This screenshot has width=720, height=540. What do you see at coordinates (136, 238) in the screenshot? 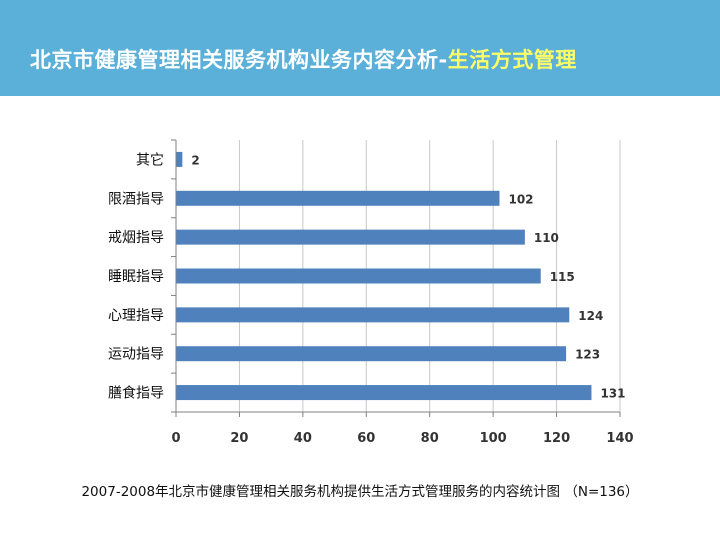
I see `y-category-label: 戒烟指导` at bounding box center [136, 238].